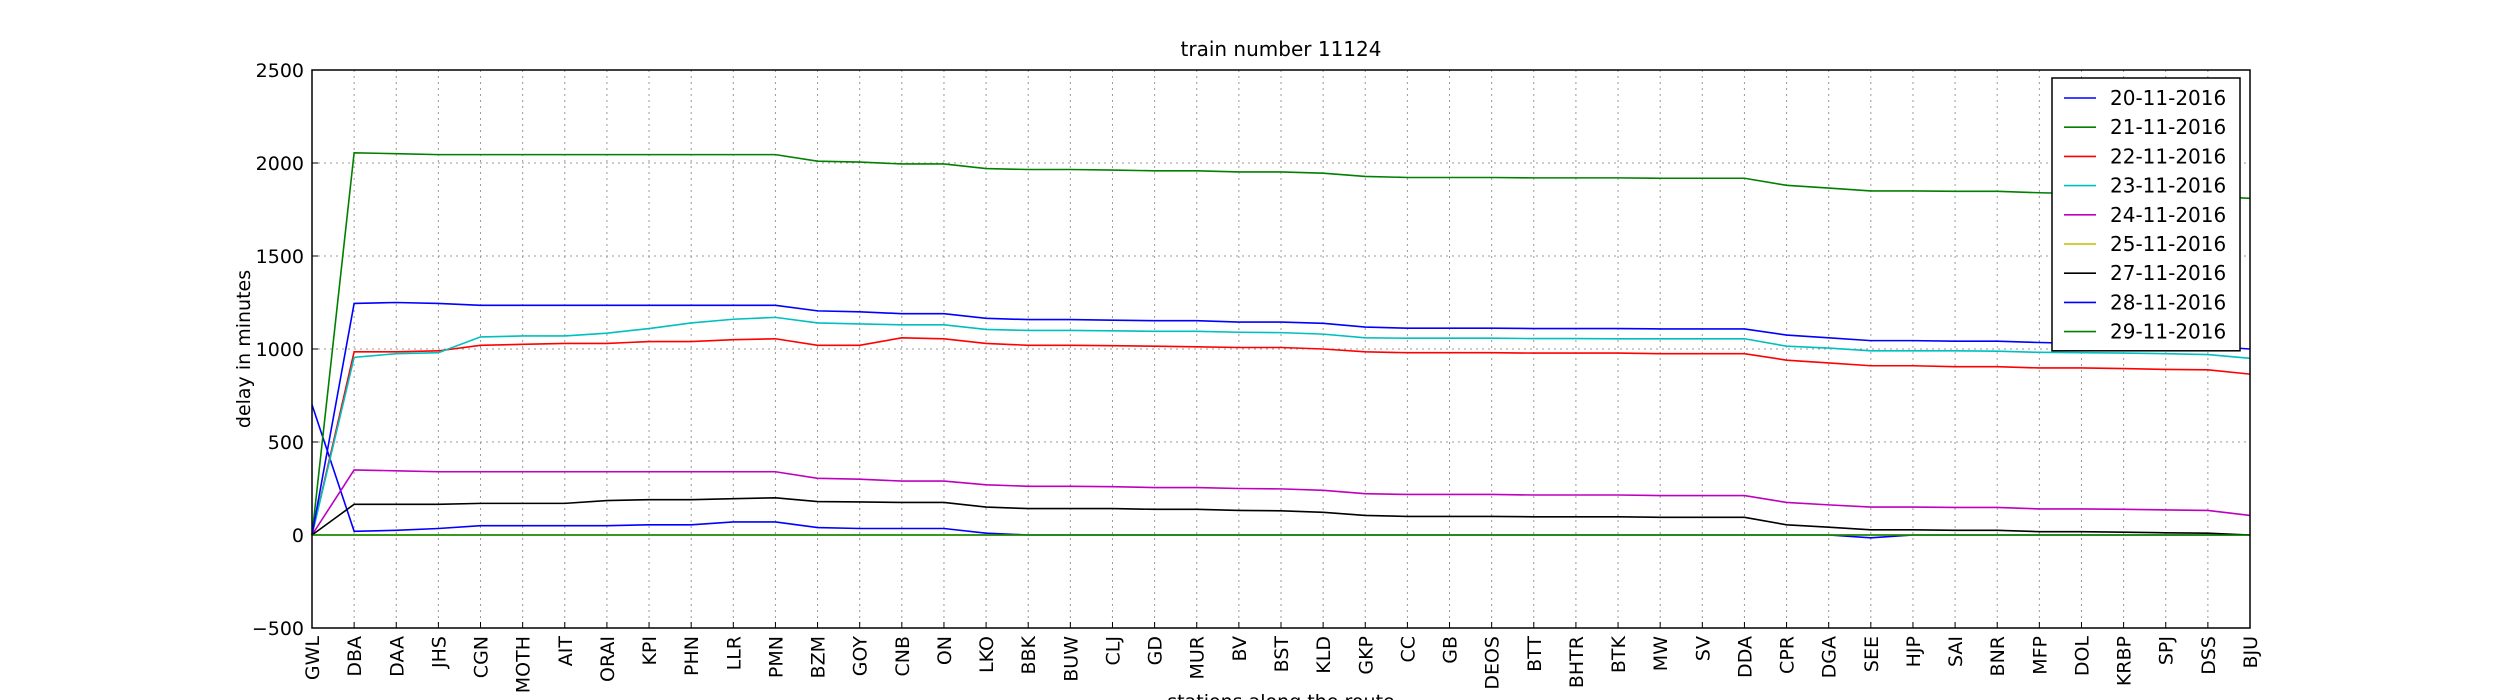  I want to click on x-tick-label: BUW, so click(1071, 659).